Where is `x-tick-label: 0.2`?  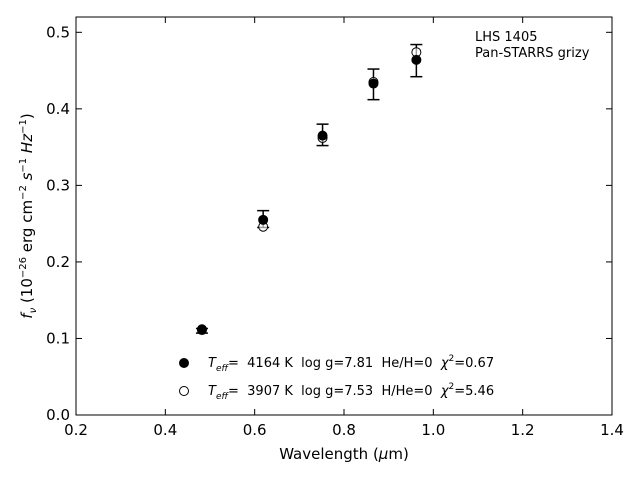 x-tick-label: 0.2 is located at coordinates (76, 430).